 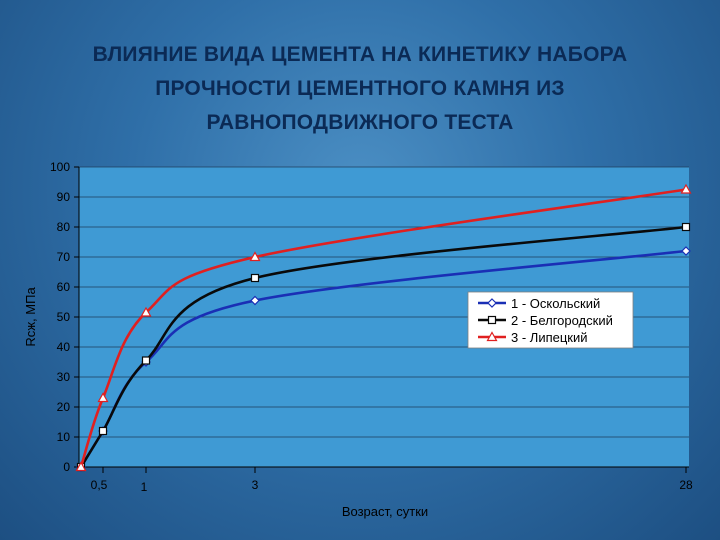 What do you see at coordinates (385, 511) in the screenshot?
I see `x-axis-title: Возраст, сутки` at bounding box center [385, 511].